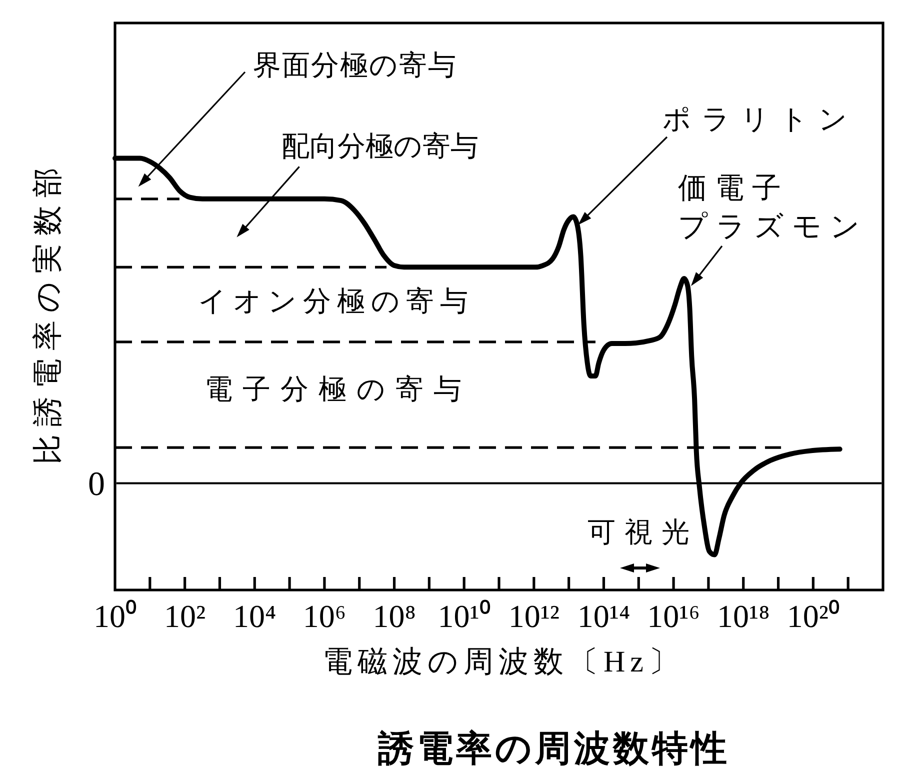 This screenshot has width=922, height=783. I want to click on annotation: 電子分極の寄与, so click(338, 390).